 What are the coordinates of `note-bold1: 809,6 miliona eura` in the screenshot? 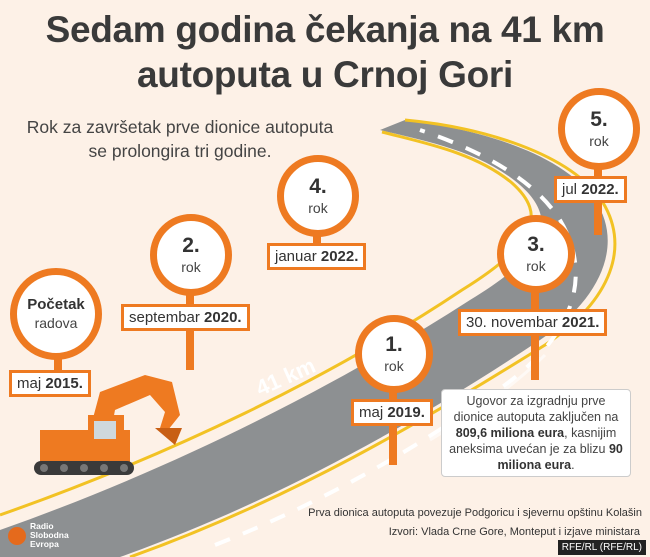 It's located at (510, 433).